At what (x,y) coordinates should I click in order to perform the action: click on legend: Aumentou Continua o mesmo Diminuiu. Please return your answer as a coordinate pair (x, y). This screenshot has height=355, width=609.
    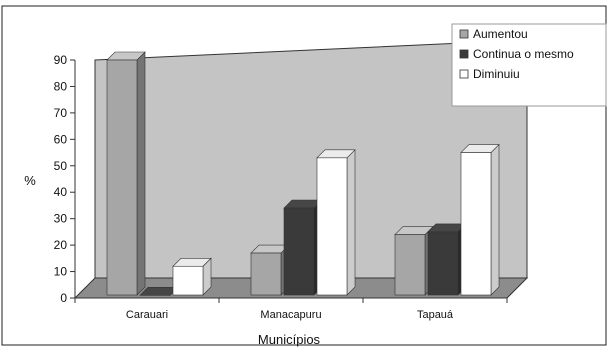
    Looking at the image, I should click on (529, 65).